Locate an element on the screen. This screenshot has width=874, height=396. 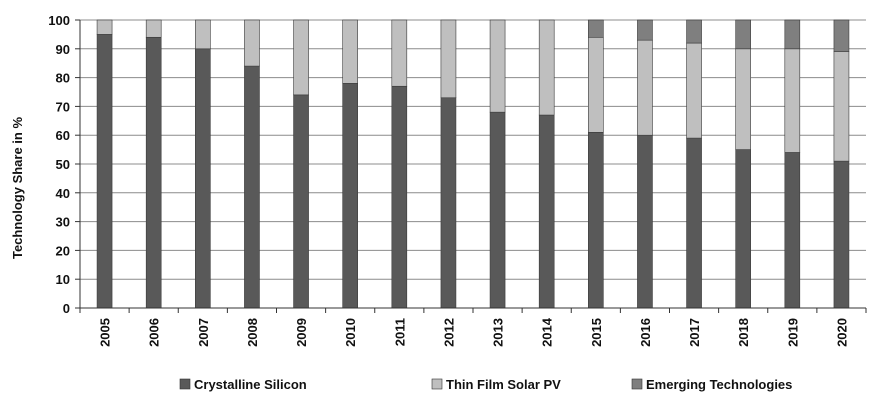
legend-item: Crystalline Silicon is located at coordinates (243, 384).